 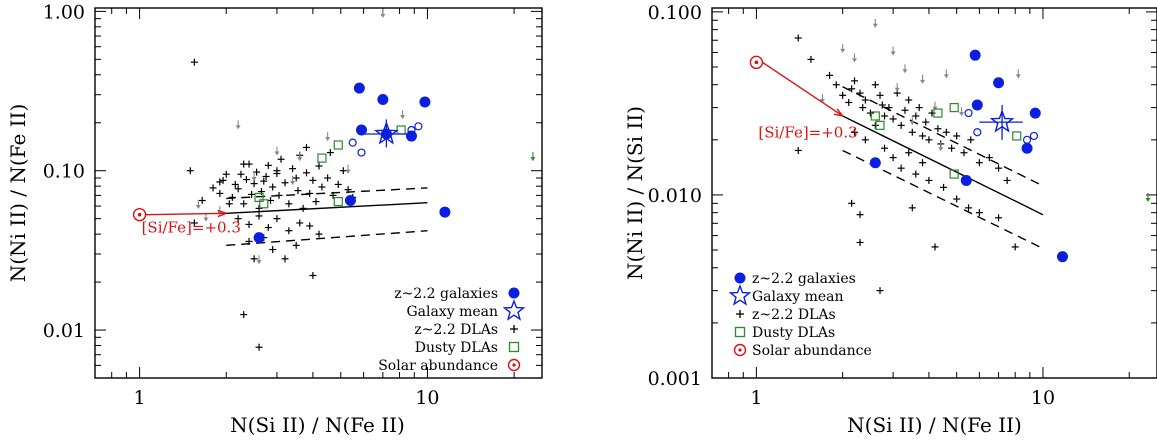 What do you see at coordinates (18, 193) in the screenshot?
I see `y-axis-label: N(Ni II) / N(Fe II)` at bounding box center [18, 193].